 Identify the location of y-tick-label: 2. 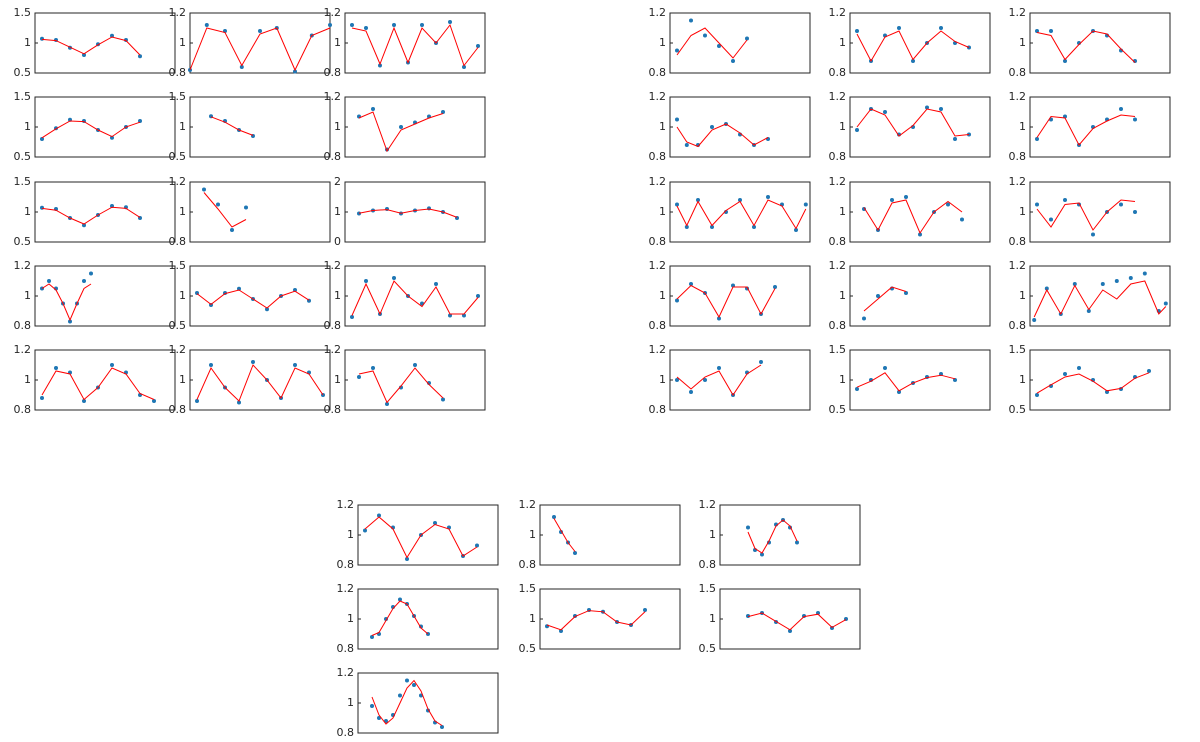
(337, 181).